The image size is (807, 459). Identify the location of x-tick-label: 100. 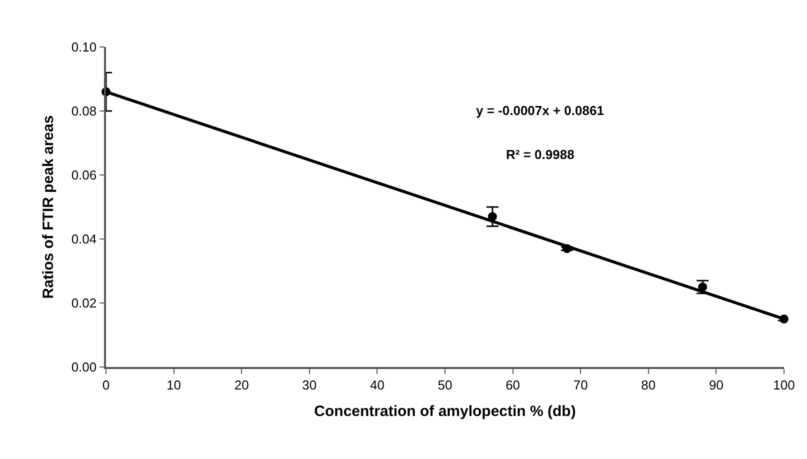
(784, 384).